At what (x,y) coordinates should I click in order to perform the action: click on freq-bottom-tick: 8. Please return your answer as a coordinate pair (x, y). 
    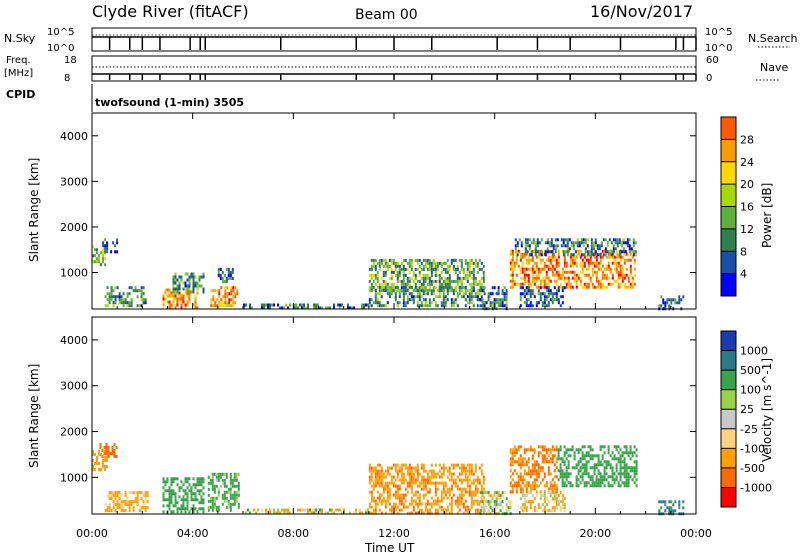
    Looking at the image, I should click on (67, 78).